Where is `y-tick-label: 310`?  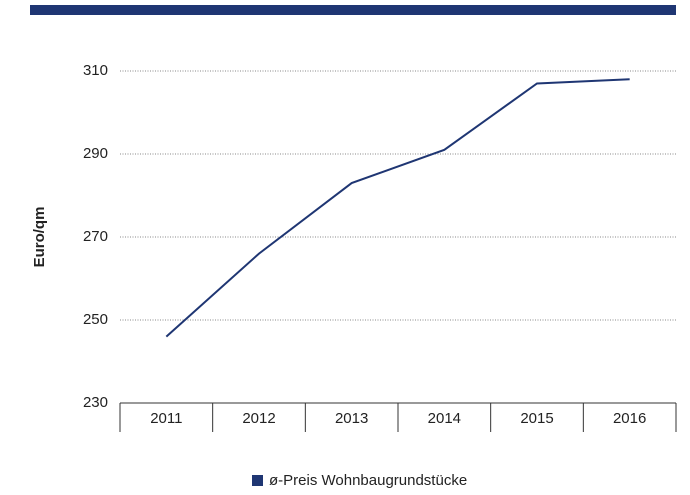 y-tick-label: 310 is located at coordinates (95, 70).